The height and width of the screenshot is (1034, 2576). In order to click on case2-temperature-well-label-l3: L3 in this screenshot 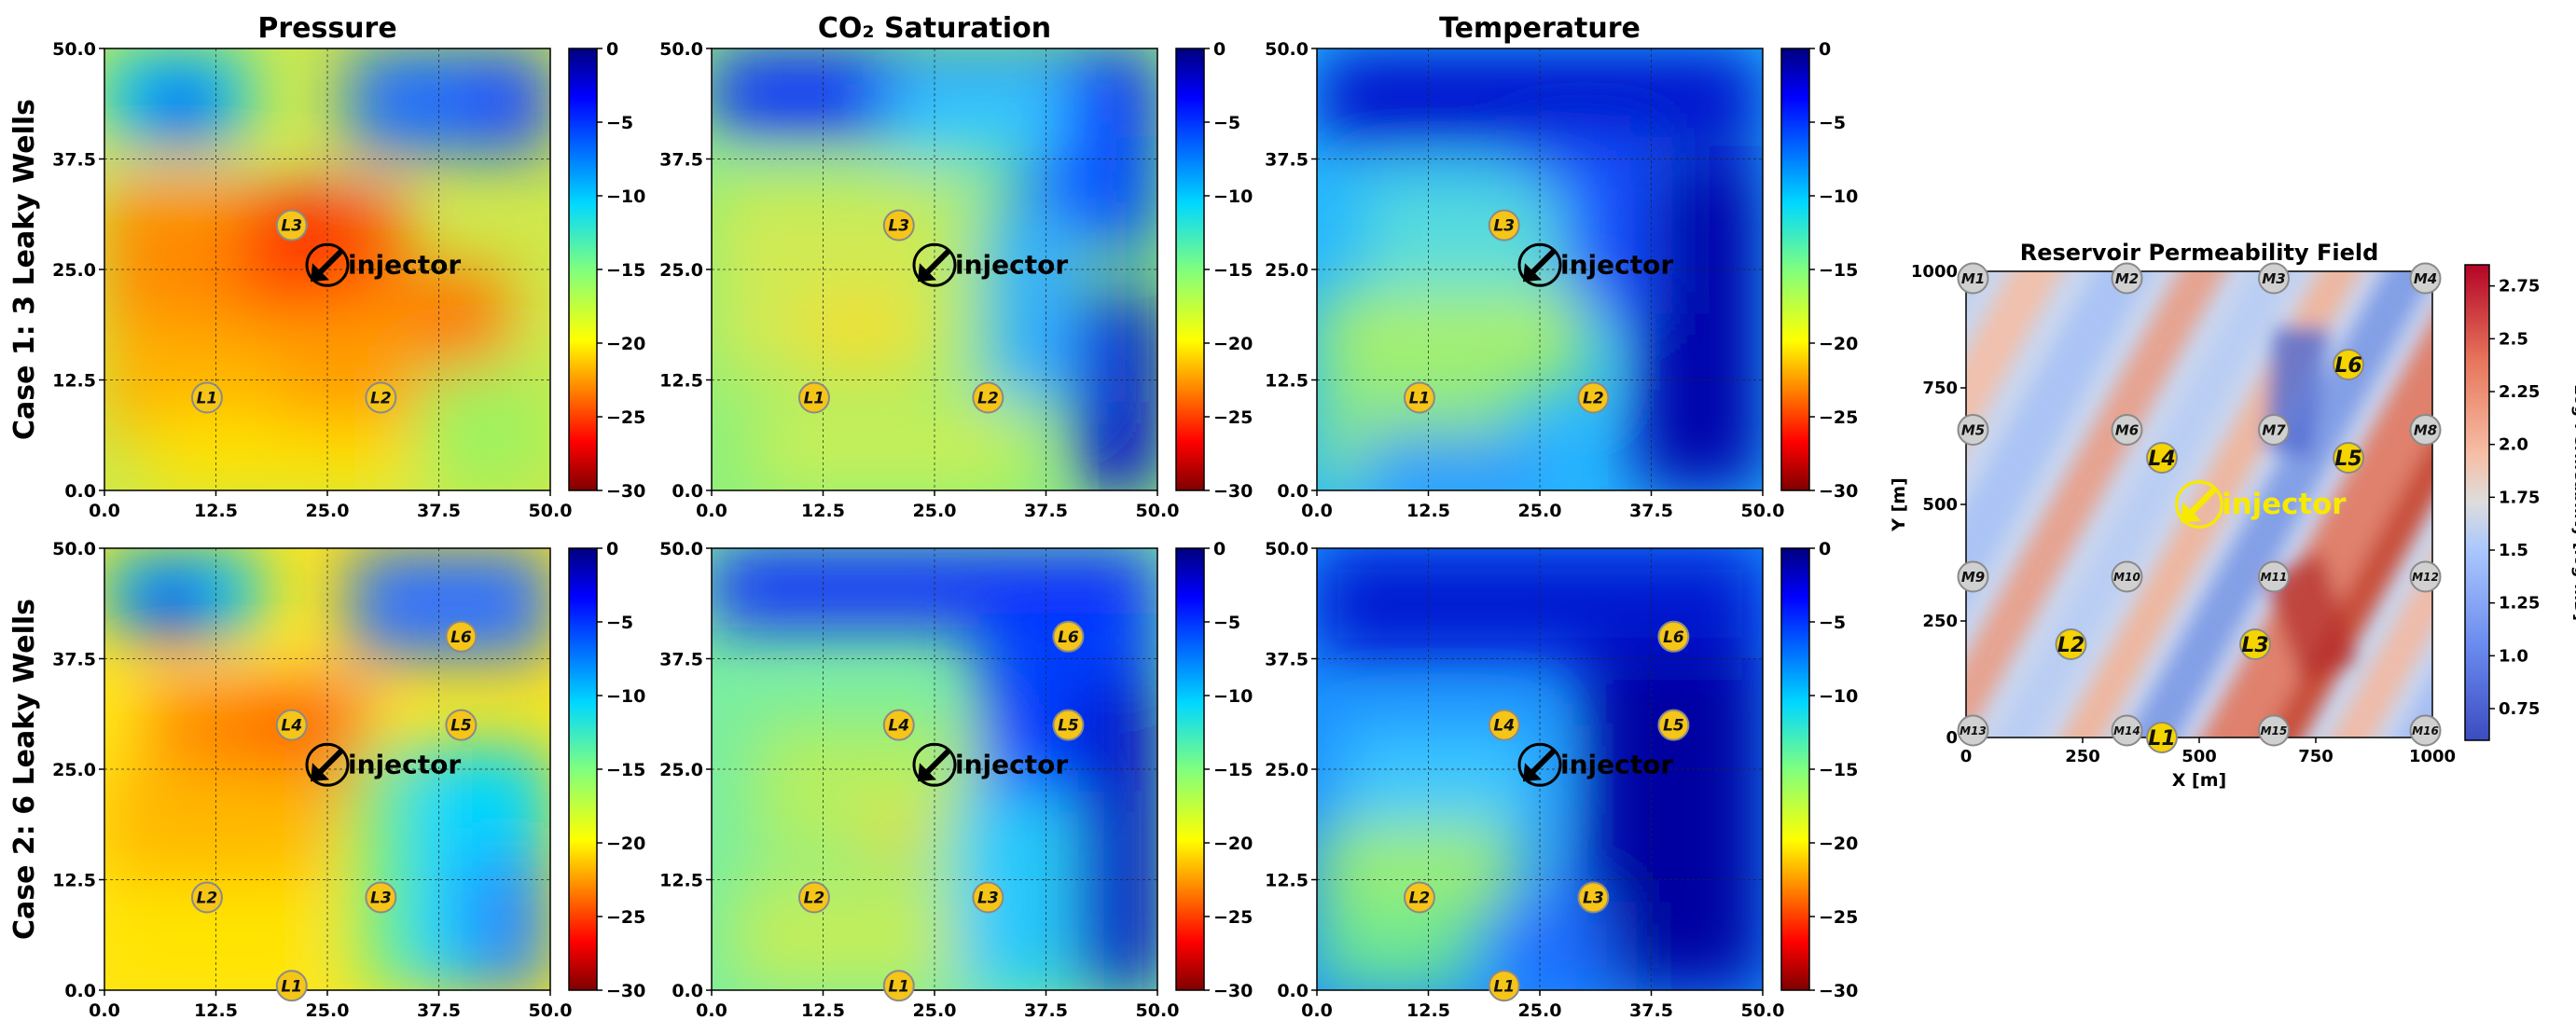, I will do `click(1593, 898)`.